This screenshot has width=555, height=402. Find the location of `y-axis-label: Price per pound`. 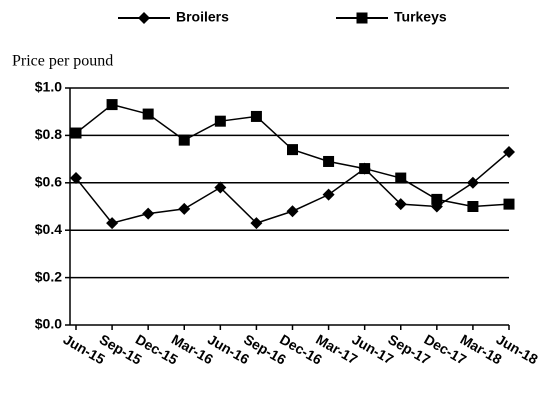

y-axis-label: Price per pound is located at coordinates (62, 61).